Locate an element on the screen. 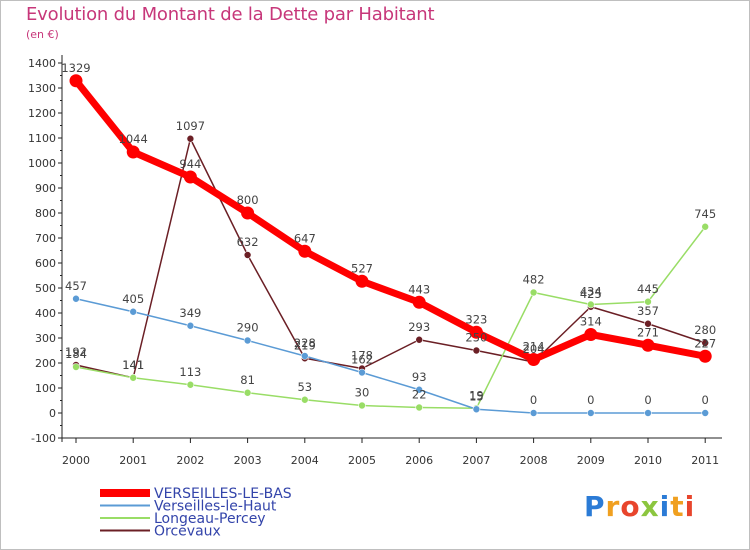  data-label: 227 is located at coordinates (705, 343).